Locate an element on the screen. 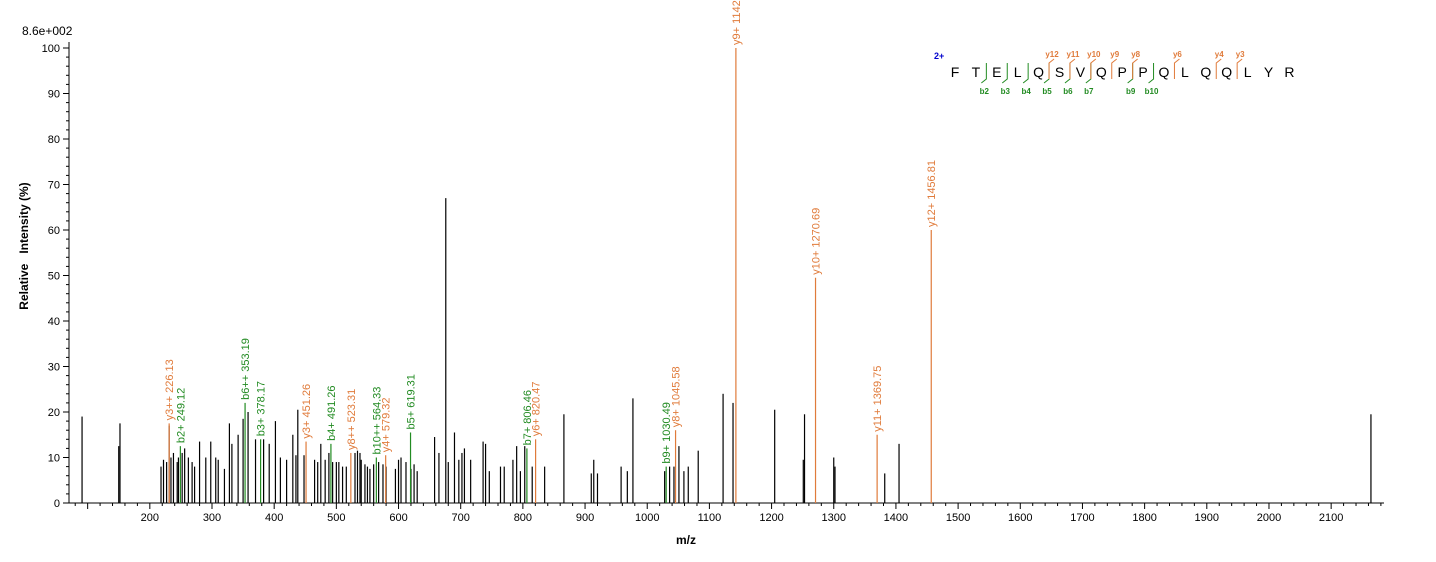  b-ion-label: b3 is located at coordinates (1006, 91).